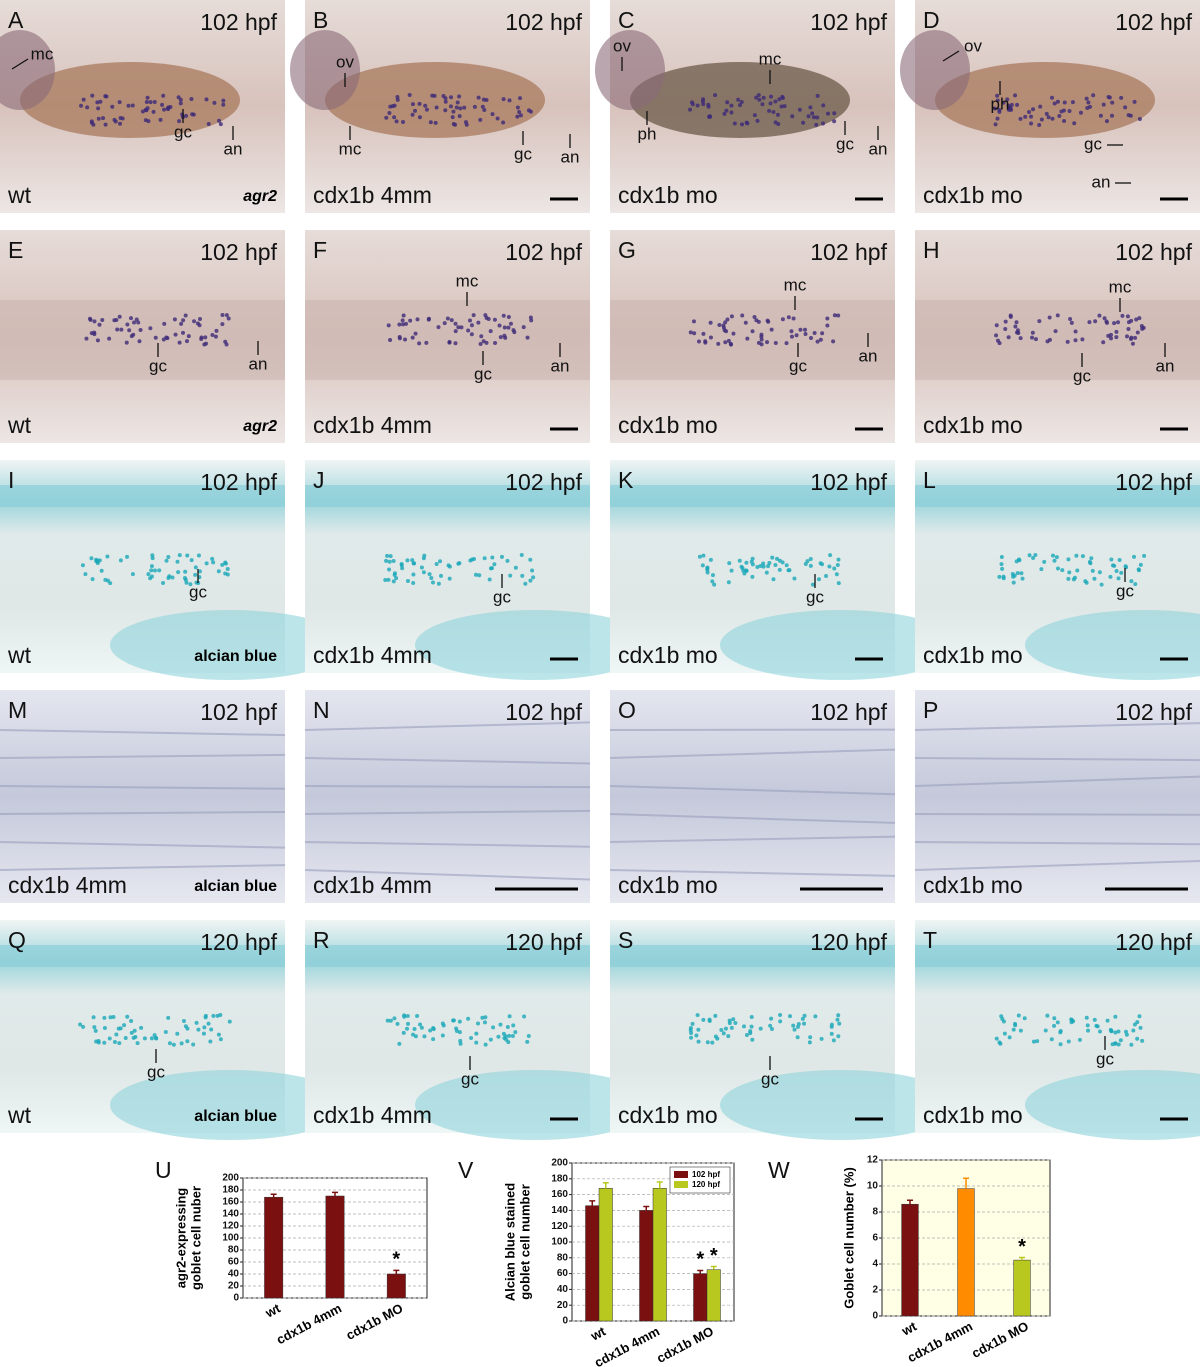  I want to click on panel-letter: U, so click(163, 1170).